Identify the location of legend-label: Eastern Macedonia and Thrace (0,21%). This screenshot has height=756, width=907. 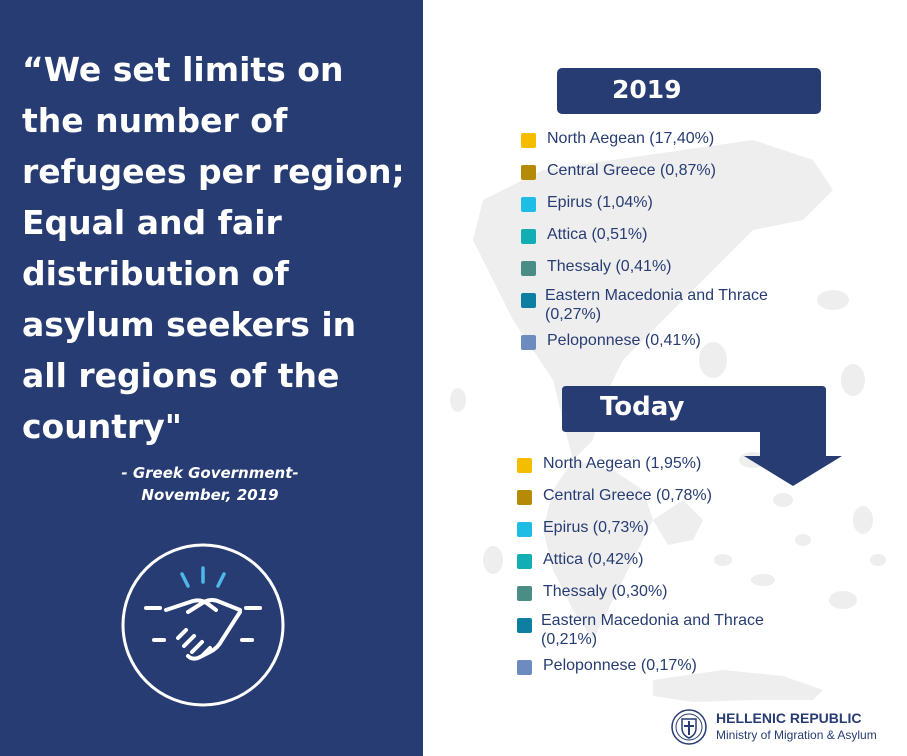
(652, 630).